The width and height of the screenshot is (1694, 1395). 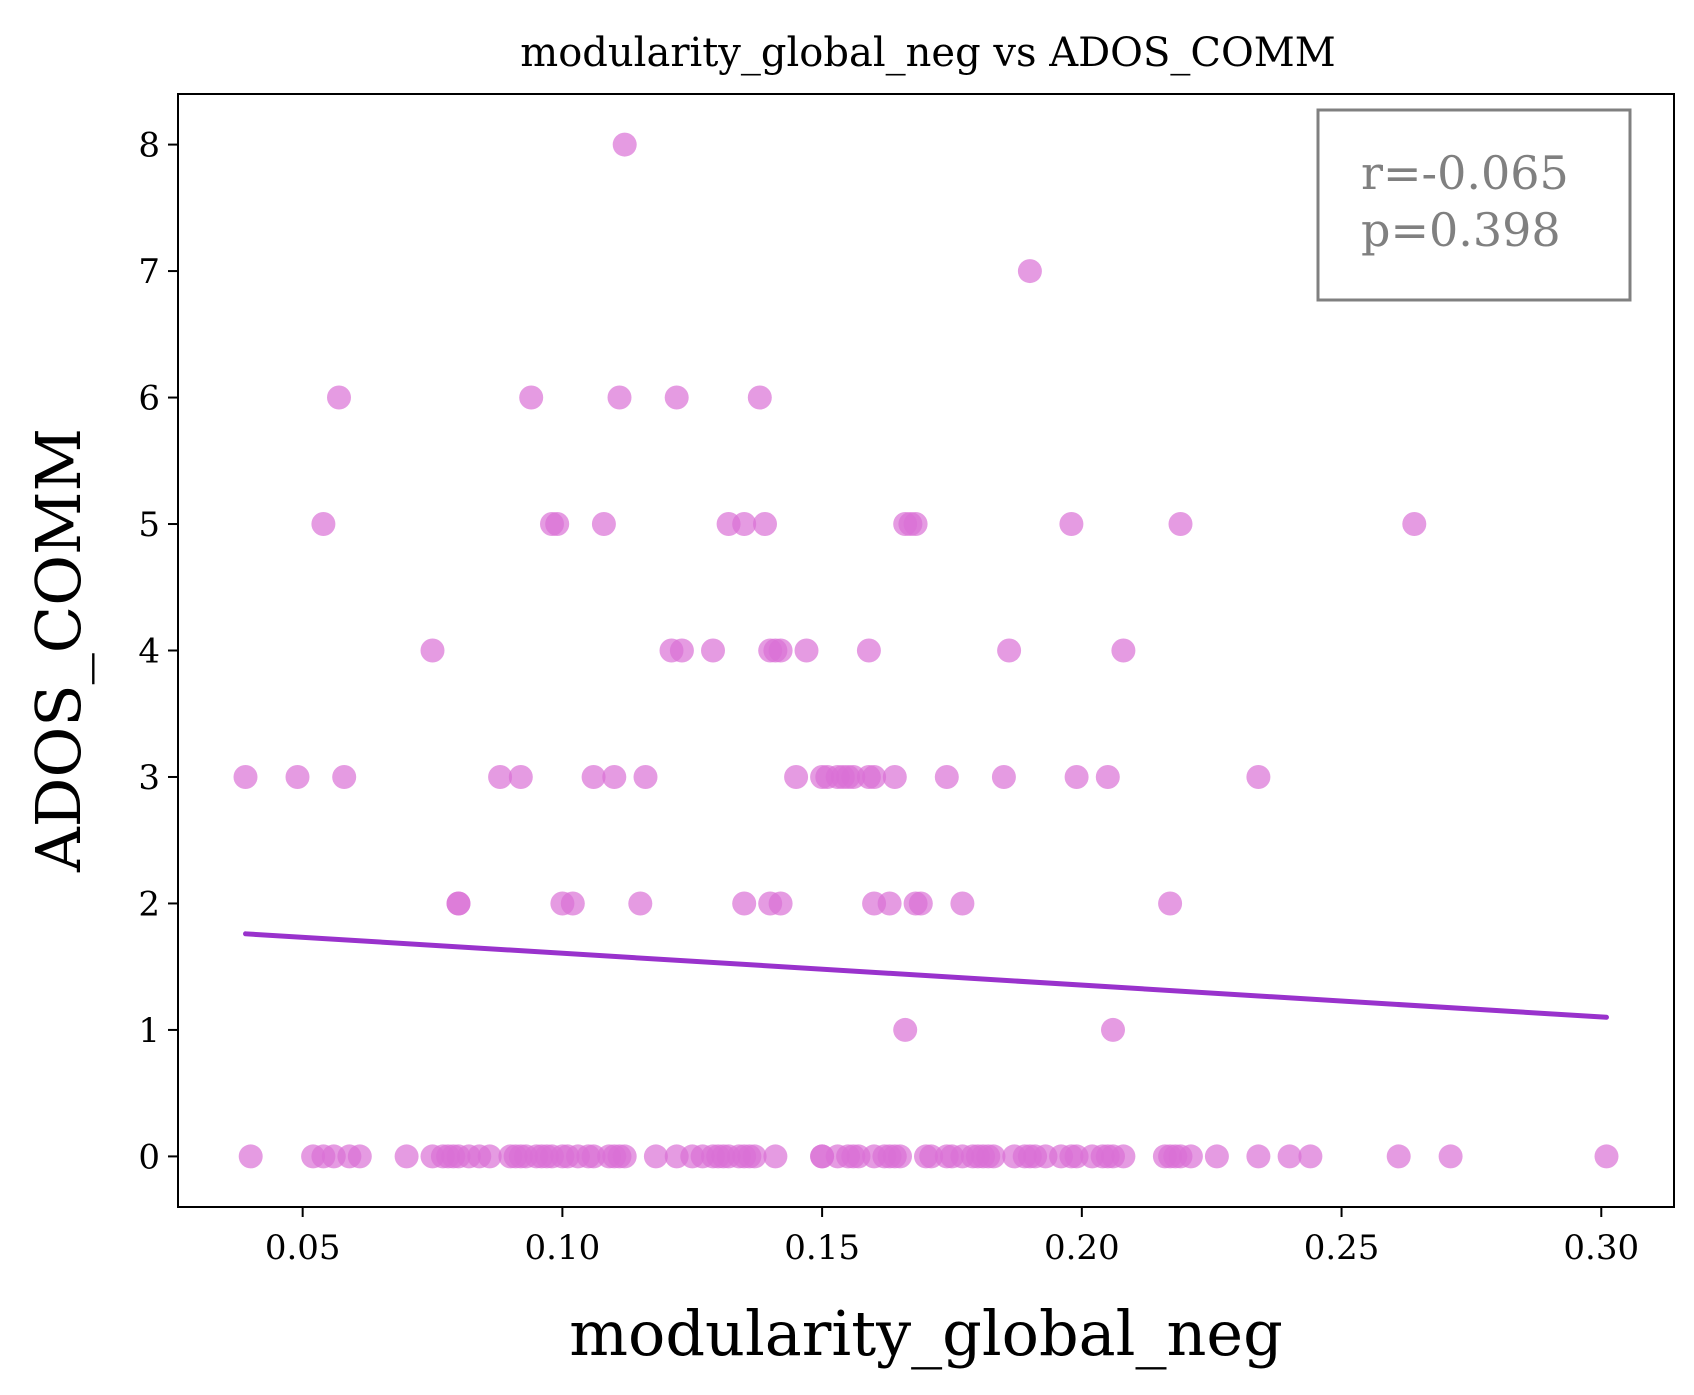 I want to click on y-tick-label-5: 5, so click(x=149, y=525).